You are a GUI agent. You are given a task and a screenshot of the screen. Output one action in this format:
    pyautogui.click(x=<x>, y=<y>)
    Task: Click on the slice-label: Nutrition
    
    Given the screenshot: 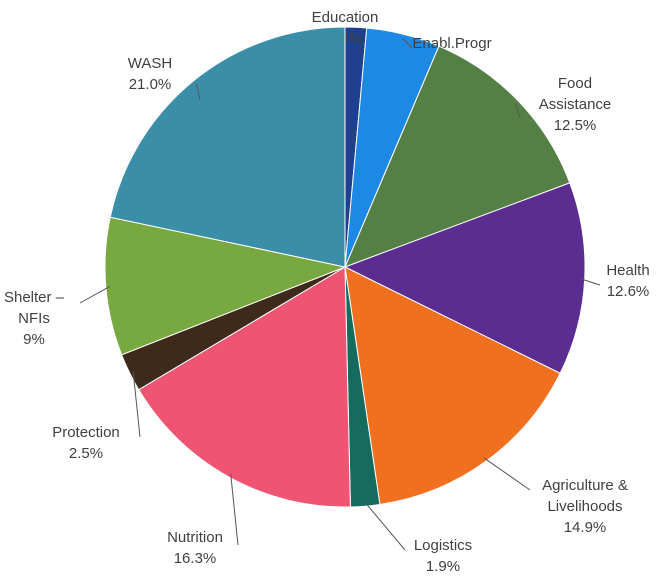 What is the action you would take?
    pyautogui.click(x=195, y=537)
    